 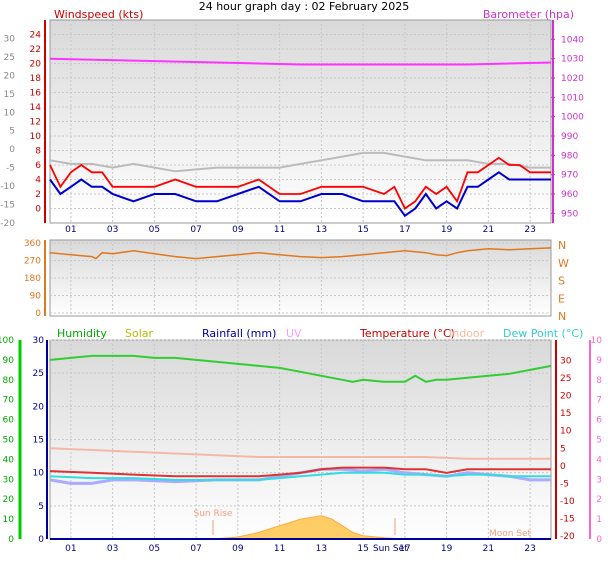 What do you see at coordinates (38, 441) in the screenshot?
I see `rainfall-tick-label: 15` at bounding box center [38, 441].